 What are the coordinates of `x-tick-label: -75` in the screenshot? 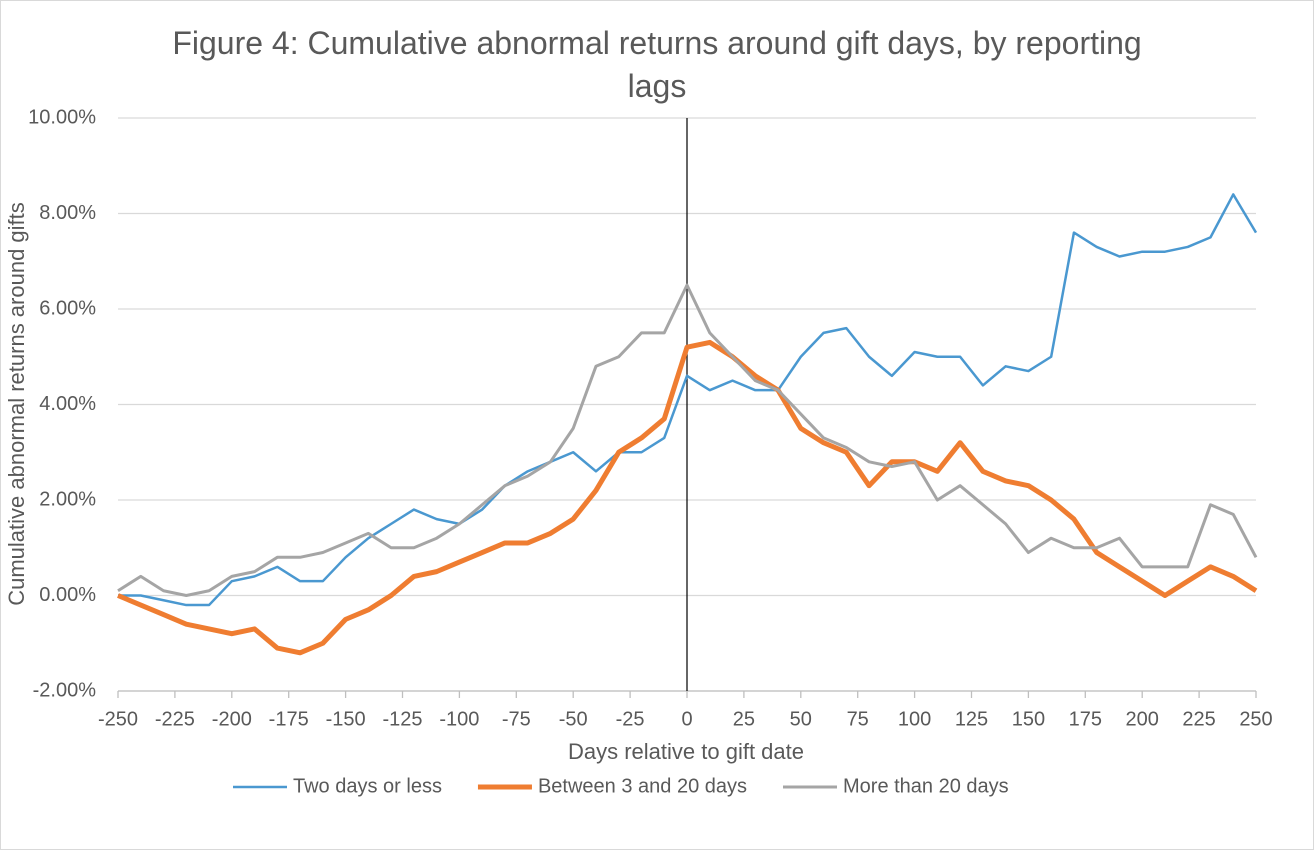 It's located at (516, 719).